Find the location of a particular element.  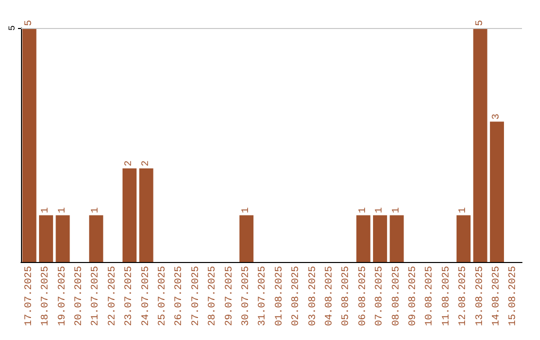

x-tick-label: 11.08.2025 is located at coordinates (446, 296).